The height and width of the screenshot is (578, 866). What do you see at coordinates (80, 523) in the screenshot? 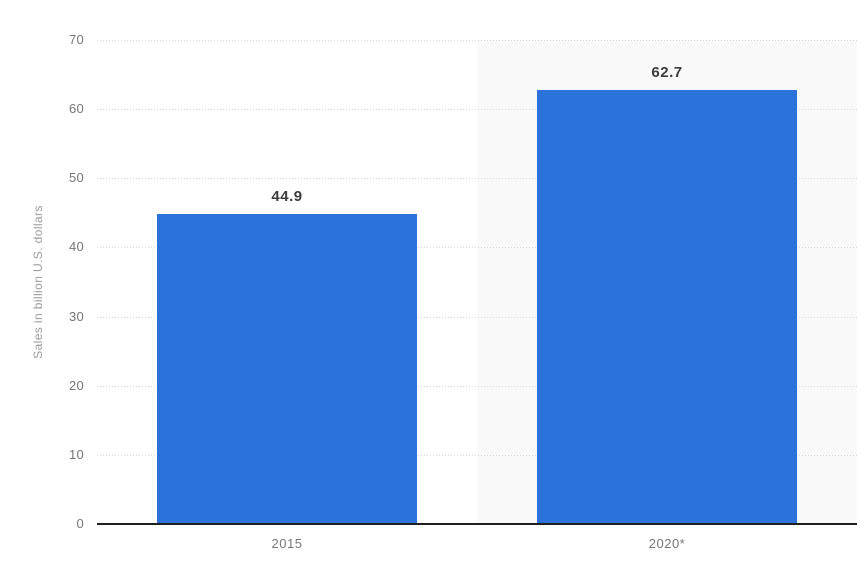
I see `y-tick-label: 0` at bounding box center [80, 523].